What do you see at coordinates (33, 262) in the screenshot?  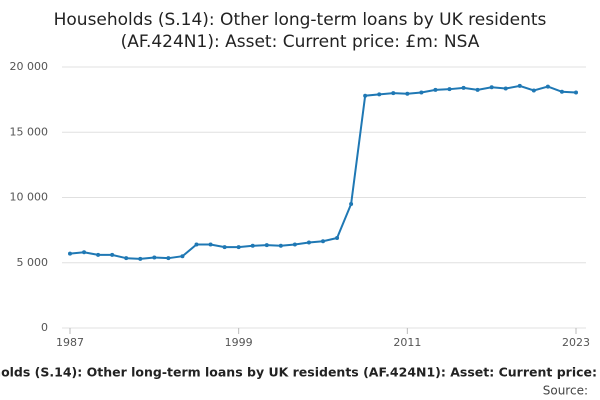 I see `y-tick-label: 5 000` at bounding box center [33, 262].